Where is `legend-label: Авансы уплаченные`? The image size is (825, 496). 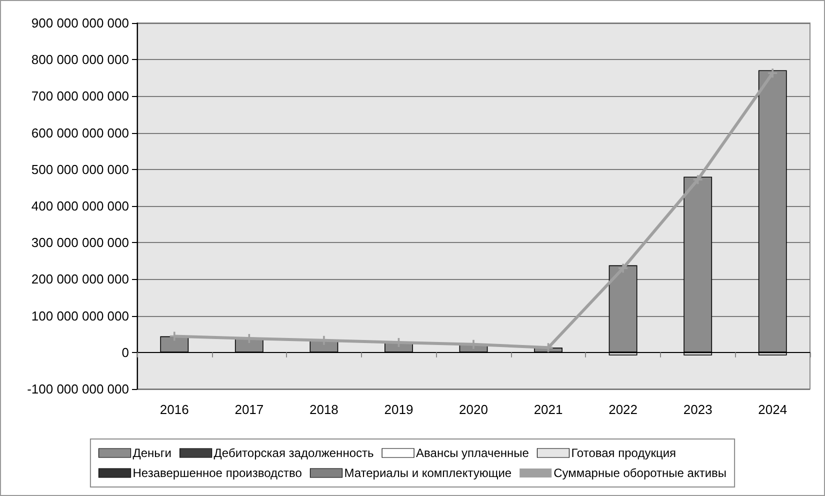 legend-label: Авансы уплаченные is located at coordinates (473, 453).